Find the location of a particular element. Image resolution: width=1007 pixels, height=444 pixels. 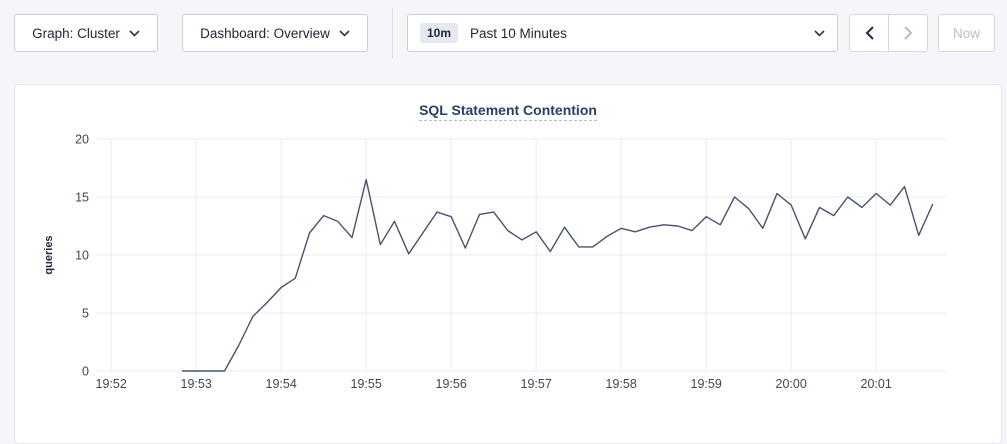

y-axis-tick-label: 0 is located at coordinates (85, 372).